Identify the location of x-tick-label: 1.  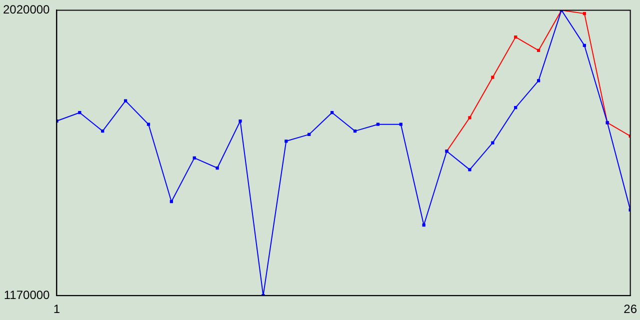
(56, 309).